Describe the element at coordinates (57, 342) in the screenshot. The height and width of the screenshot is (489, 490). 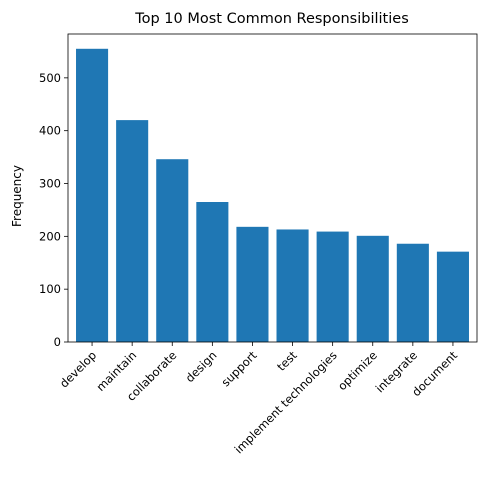
I see `y-tick-label: 0` at that location.